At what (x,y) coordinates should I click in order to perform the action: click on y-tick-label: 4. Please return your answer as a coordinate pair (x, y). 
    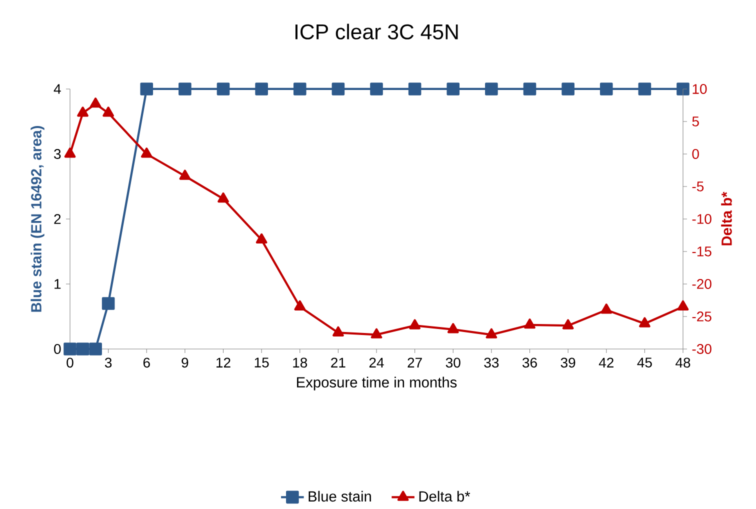
    Looking at the image, I should click on (57, 89).